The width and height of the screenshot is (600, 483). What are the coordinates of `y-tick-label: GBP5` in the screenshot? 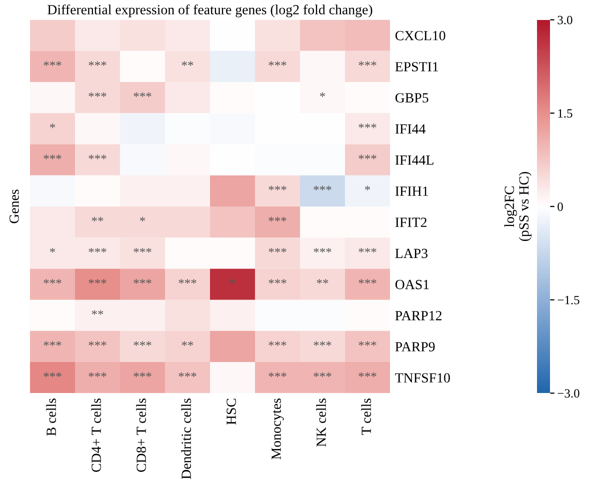 It's located at (411, 98).